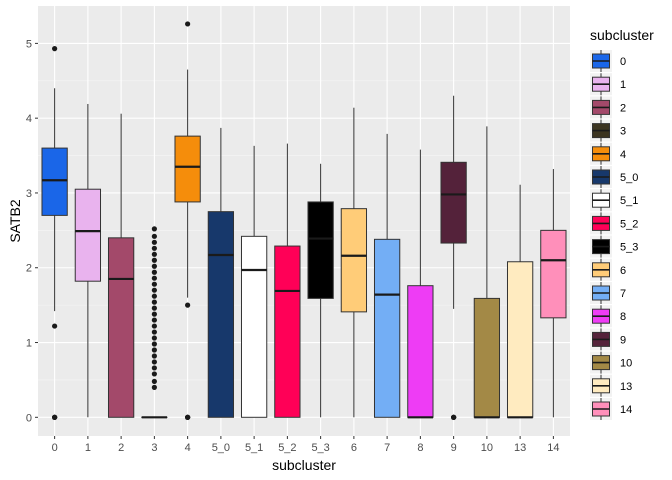 This screenshot has width=672, height=480. Describe the element at coordinates (29, 269) in the screenshot. I see `y-tick-label: 2` at that location.